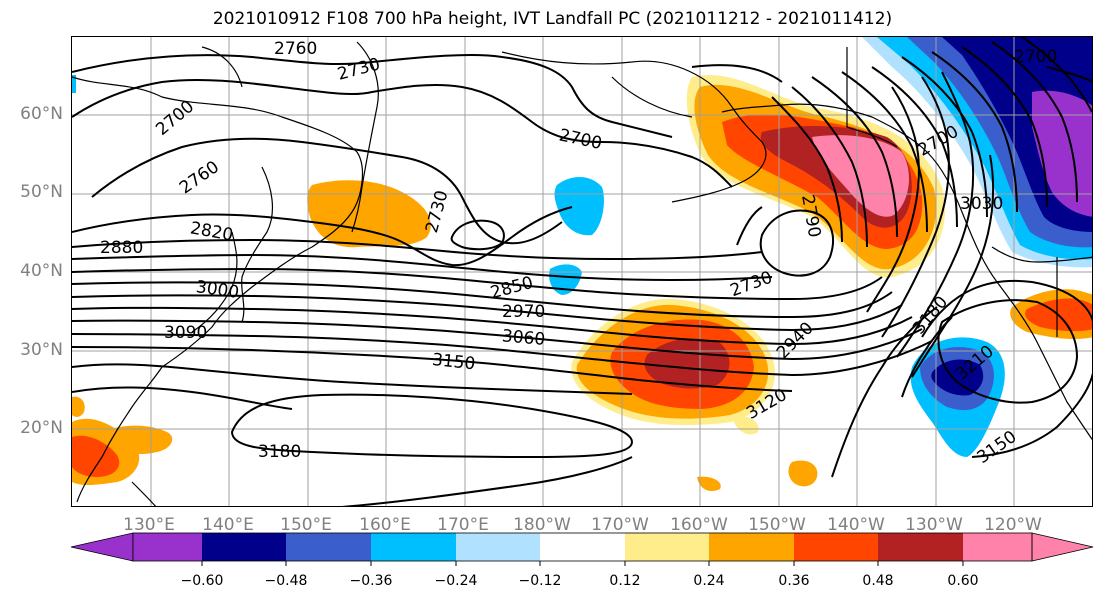  Describe the element at coordinates (709, 581) in the screenshot. I see `colorbar-tick-7: 0.24` at that location.